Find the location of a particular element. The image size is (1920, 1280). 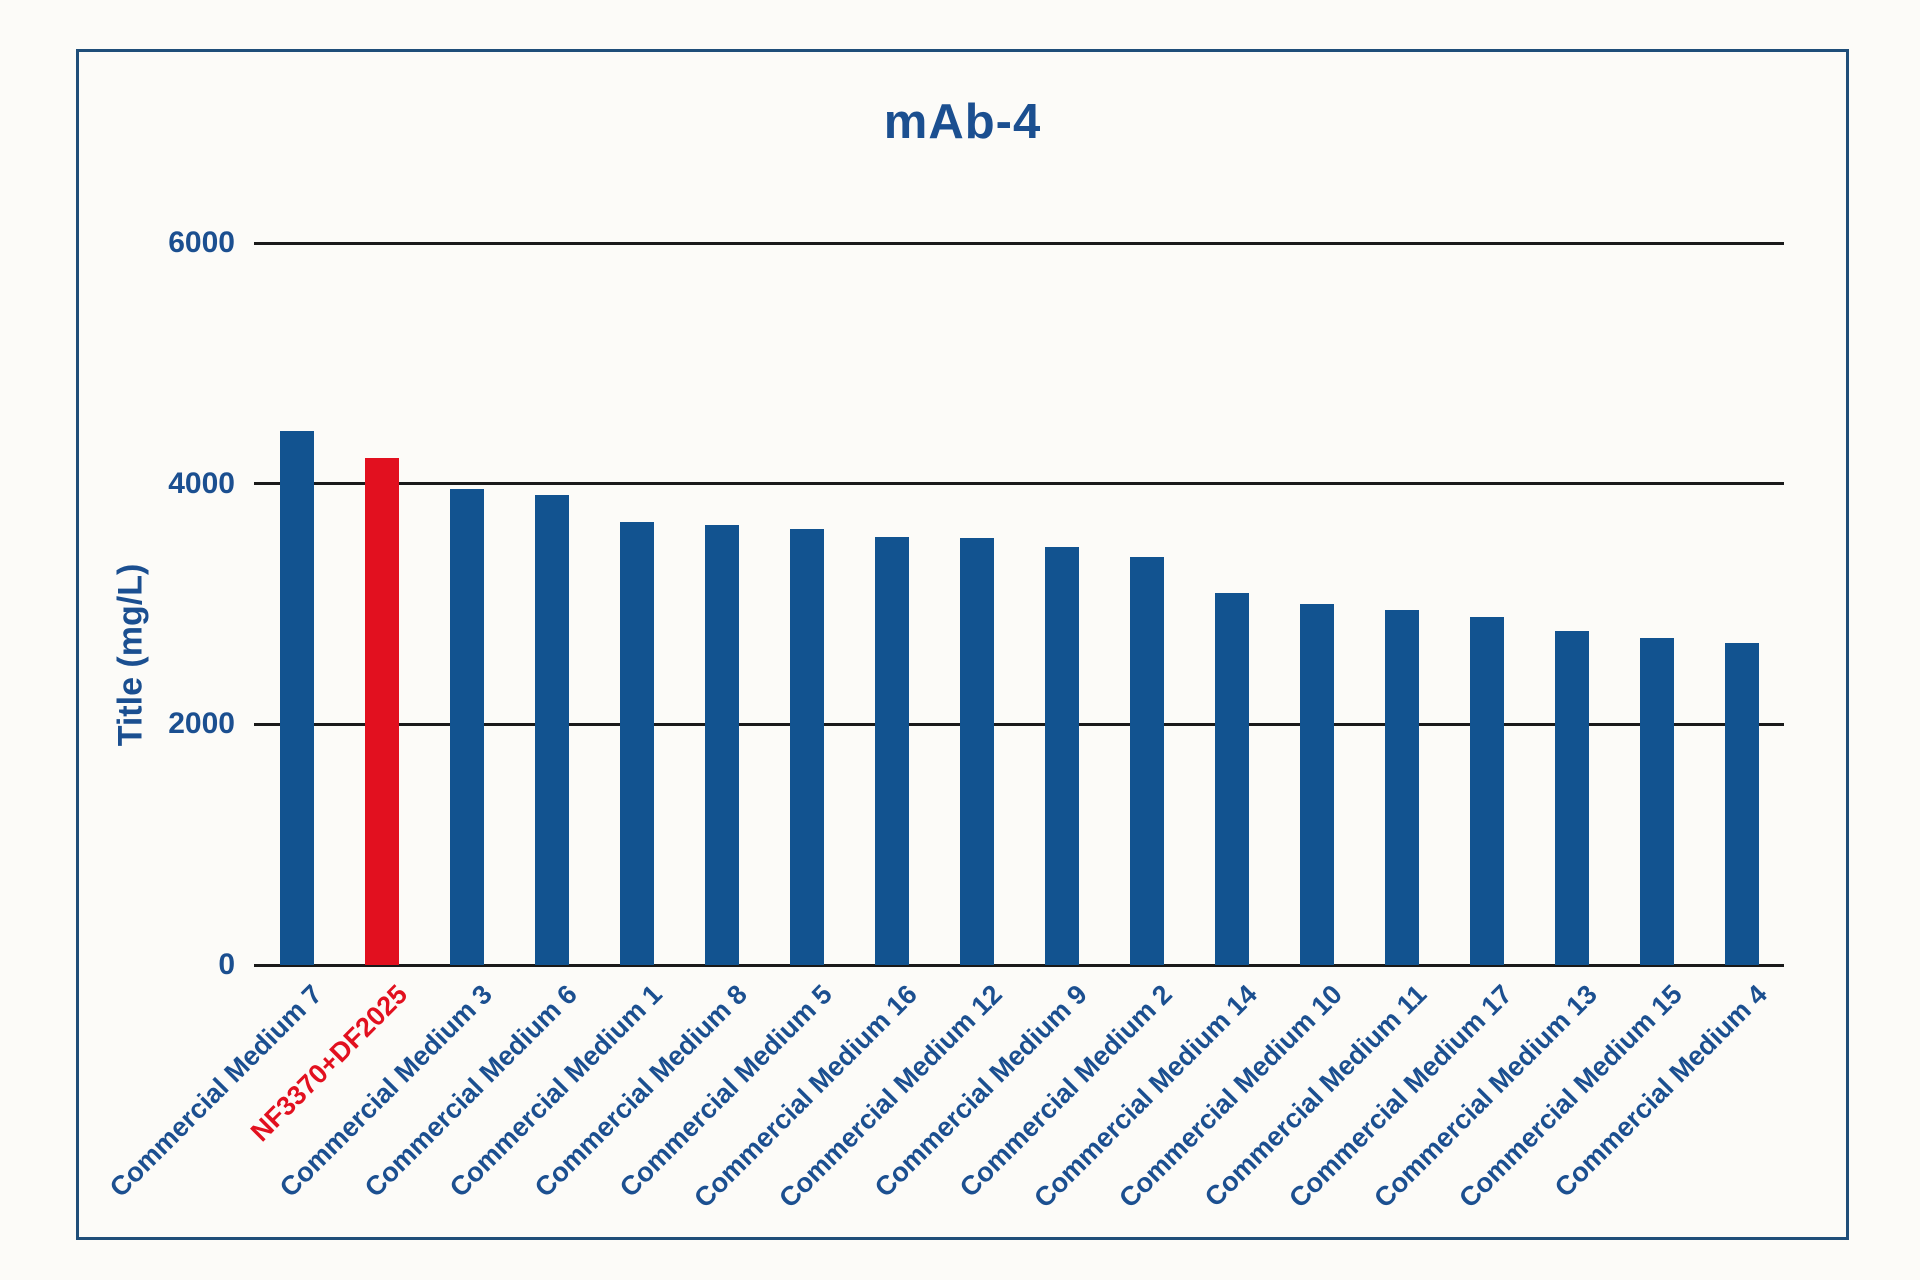

bar-Commercial Medium 1 is located at coordinates (636, 743).